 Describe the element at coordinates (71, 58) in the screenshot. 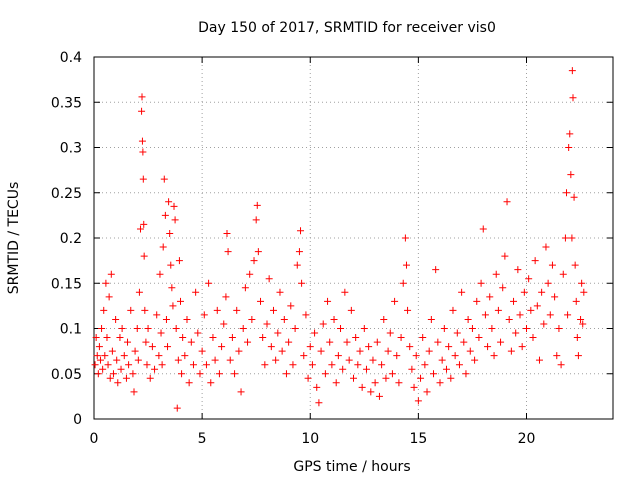

I see `y-tick-label: 0.4` at that location.